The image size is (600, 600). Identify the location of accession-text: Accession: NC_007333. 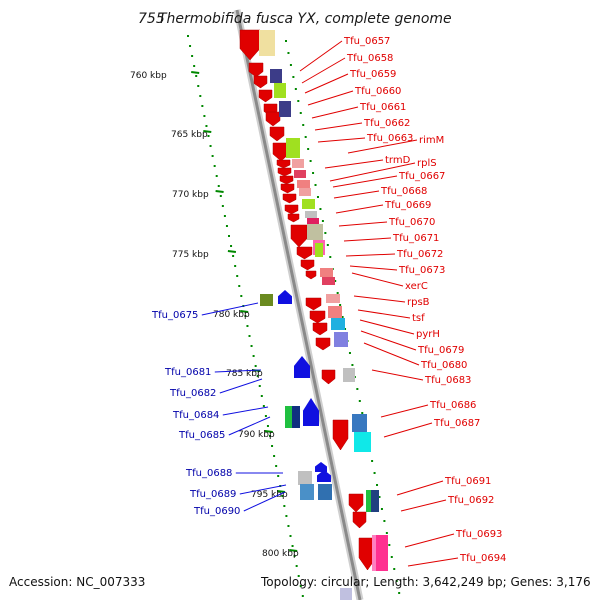
(77, 582).